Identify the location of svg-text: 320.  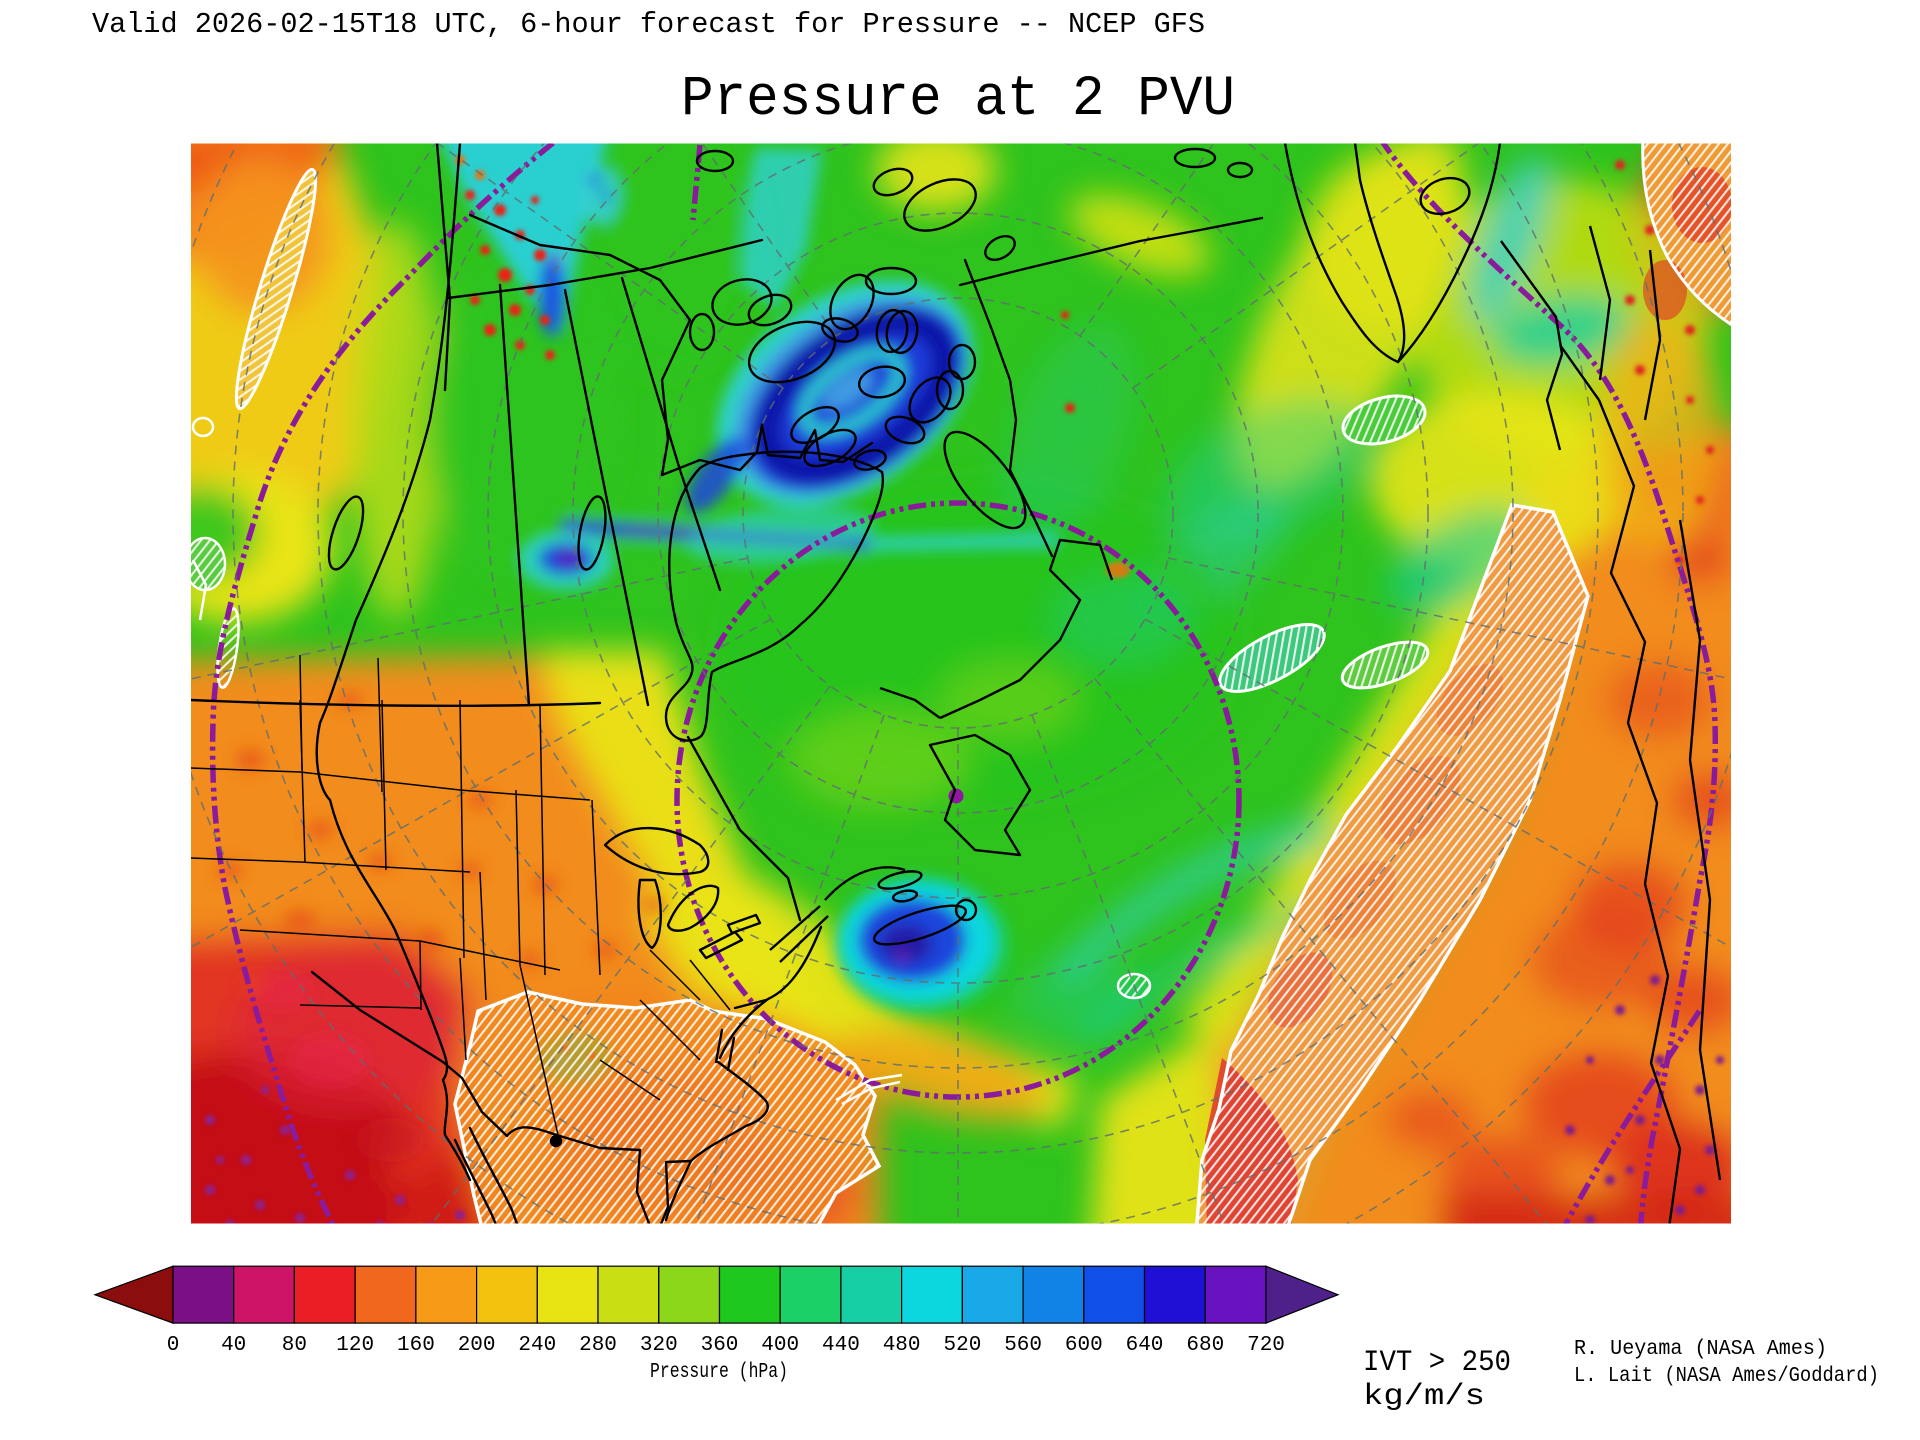
(659, 1345).